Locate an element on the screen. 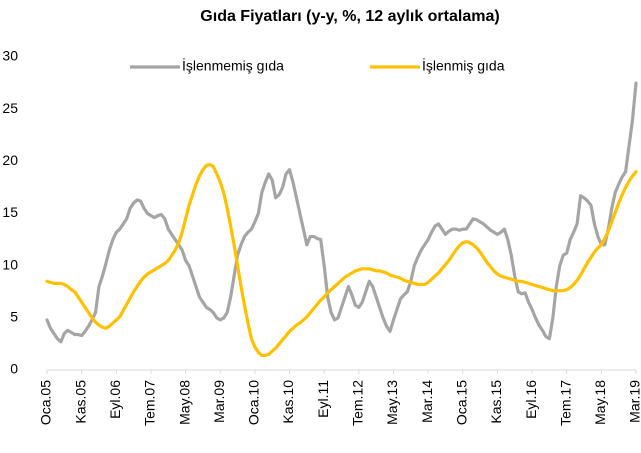 The image size is (641, 453). y-tick-label: 10 is located at coordinates (10, 264).